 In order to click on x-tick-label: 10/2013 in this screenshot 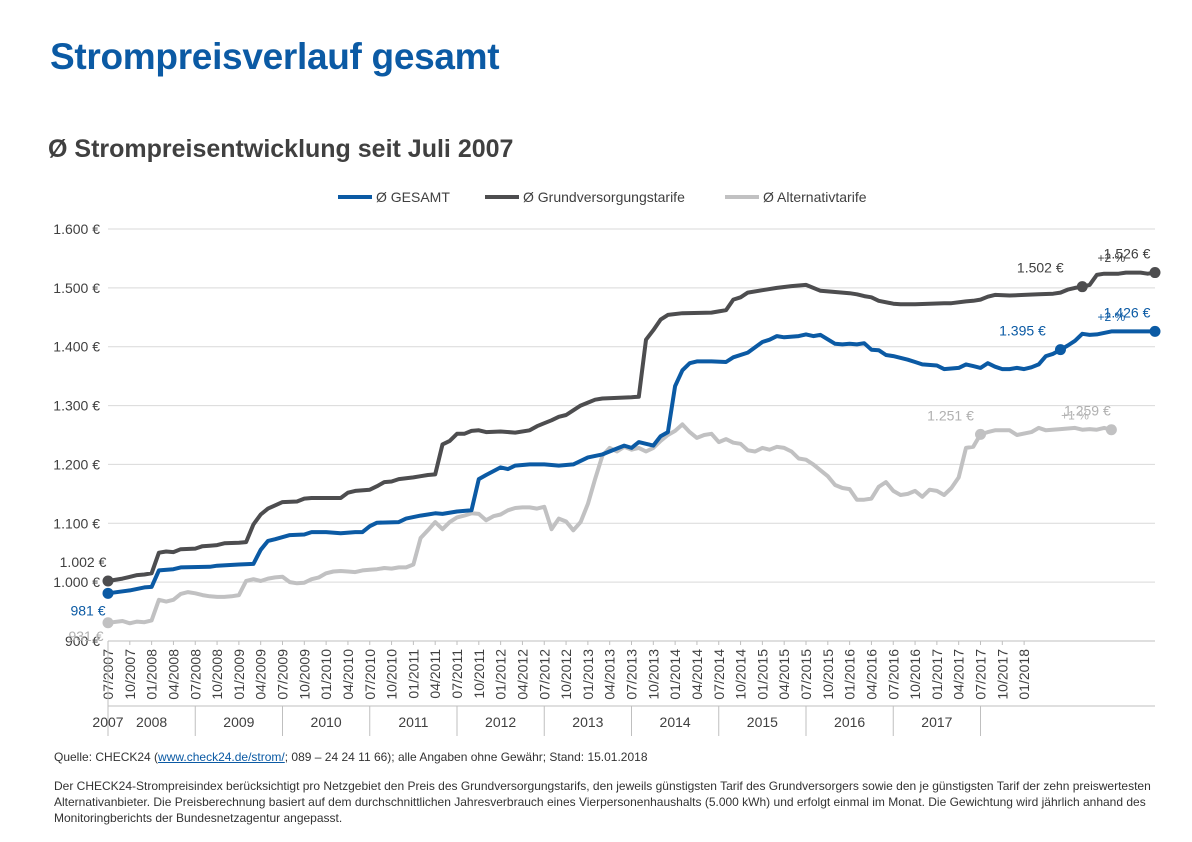, I will do `click(653, 674)`.